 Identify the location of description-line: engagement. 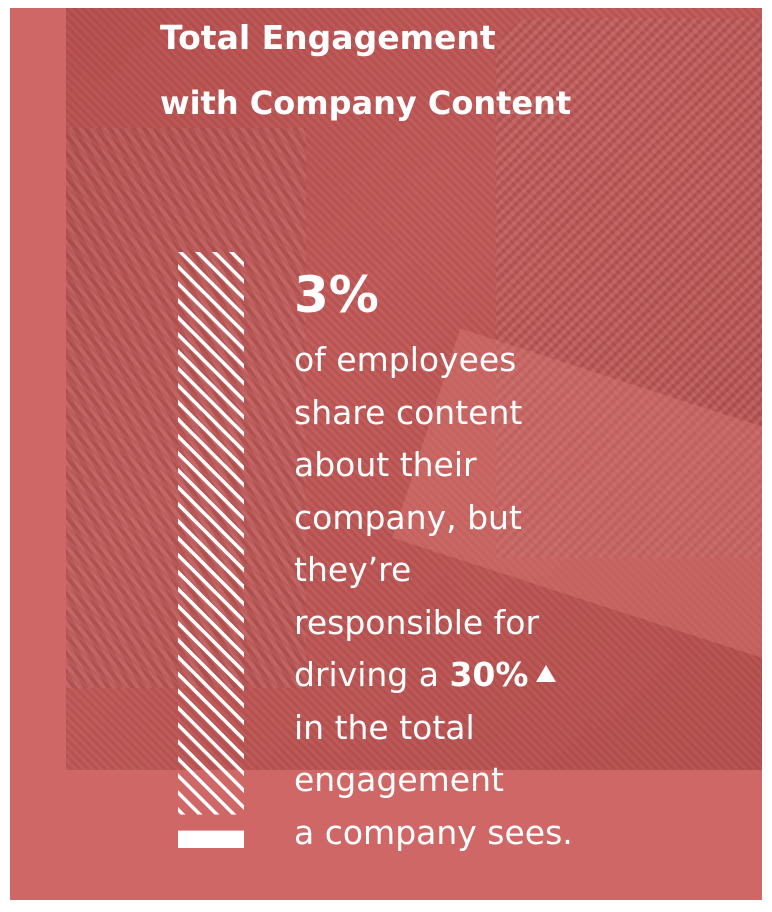
(399, 779).